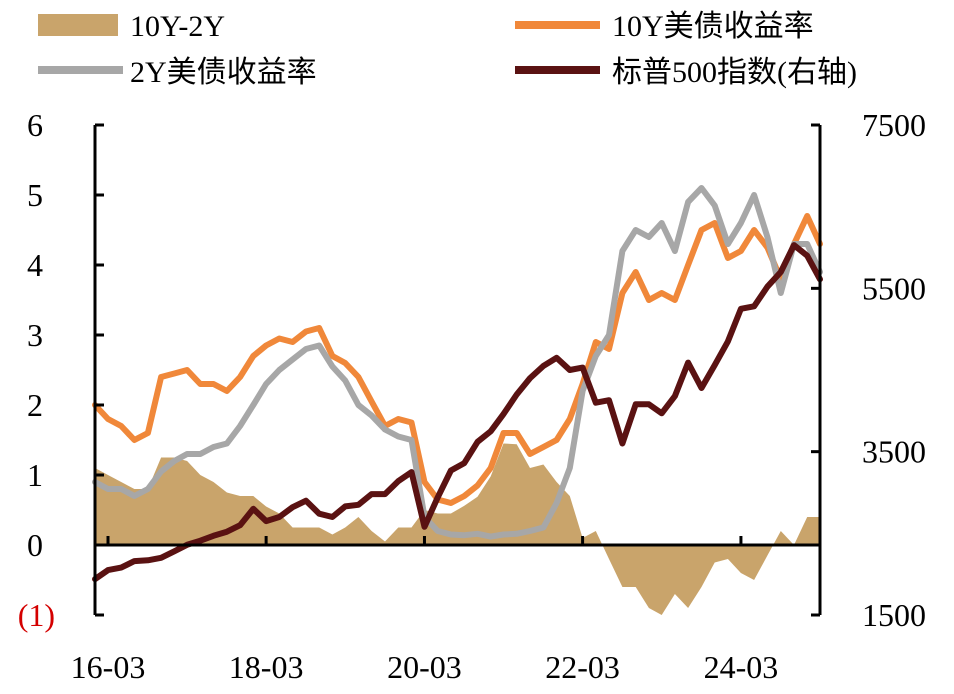  What do you see at coordinates (35, 335) in the screenshot?
I see `left-tick-label: 3` at bounding box center [35, 335].